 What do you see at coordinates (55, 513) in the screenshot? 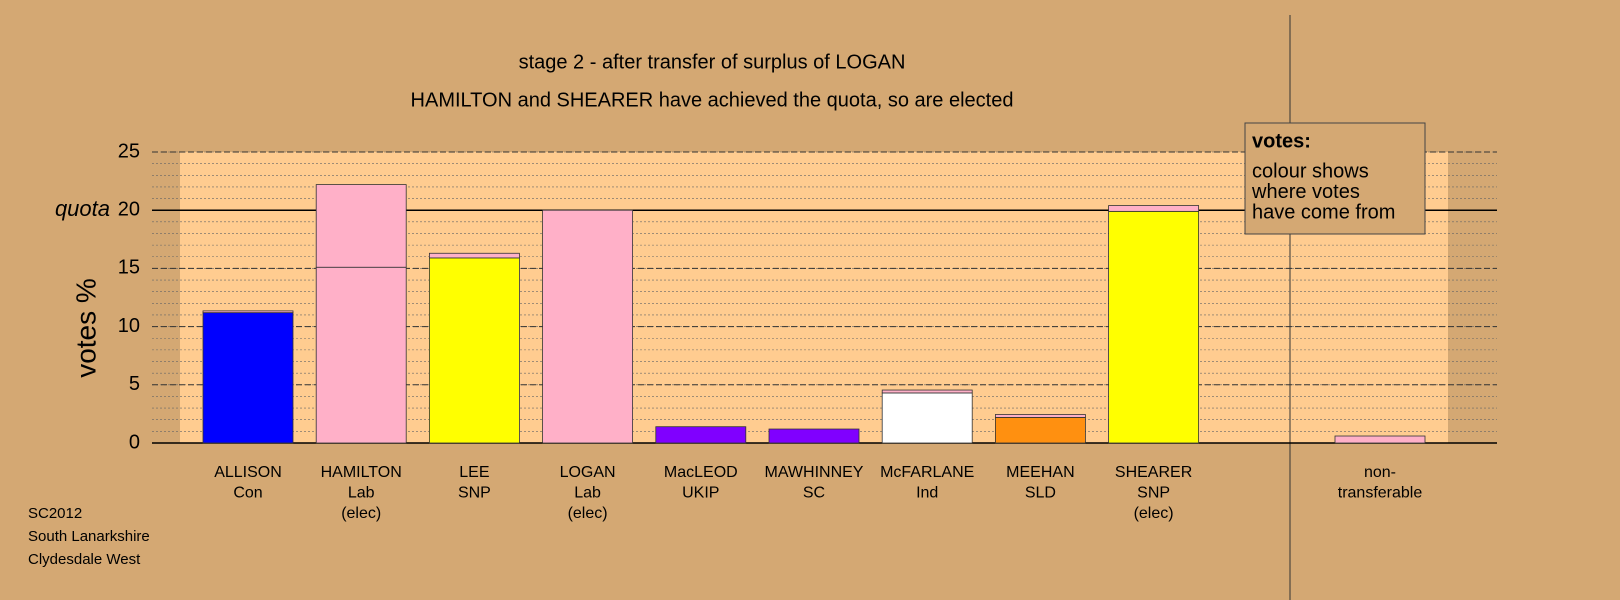
I see `note: SC2012` at bounding box center [55, 513].